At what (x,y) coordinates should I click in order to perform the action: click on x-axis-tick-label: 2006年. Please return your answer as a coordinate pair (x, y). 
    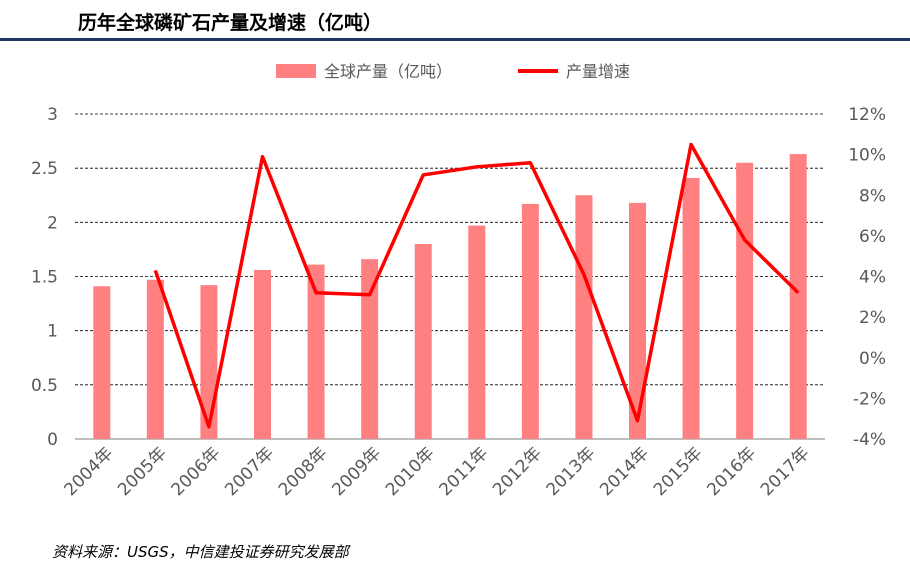
    Looking at the image, I should click on (196, 471).